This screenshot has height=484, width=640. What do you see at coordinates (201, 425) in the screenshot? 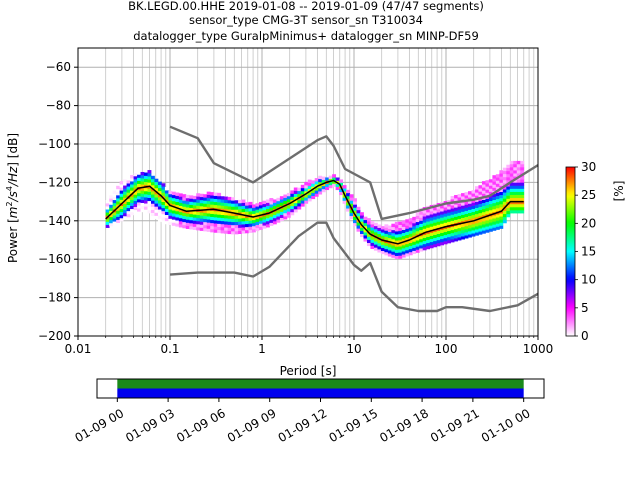
I see `timeline-tick-label: 01-09 06` at bounding box center [201, 425].